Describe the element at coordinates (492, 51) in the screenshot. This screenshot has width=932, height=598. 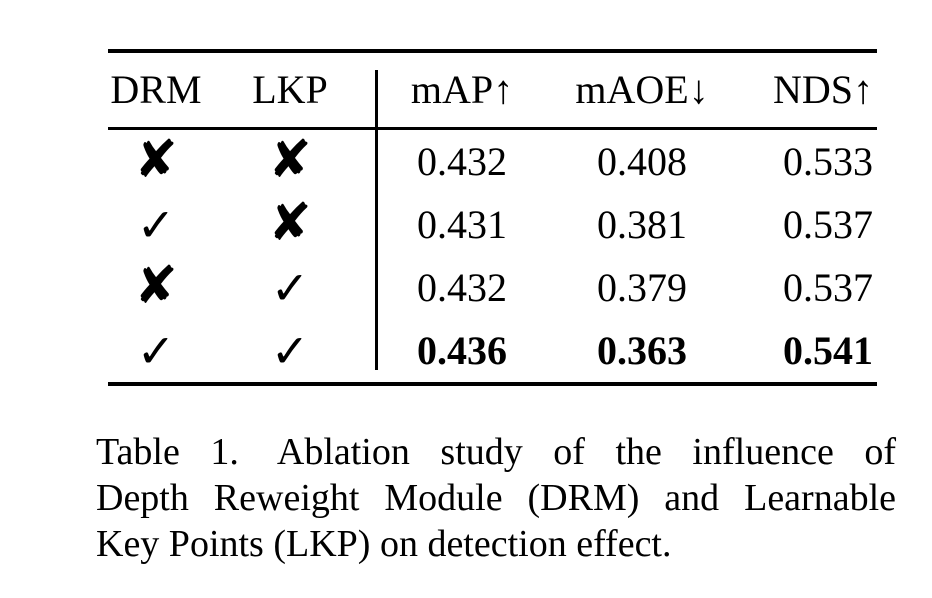
I see `table-top-rule` at that location.